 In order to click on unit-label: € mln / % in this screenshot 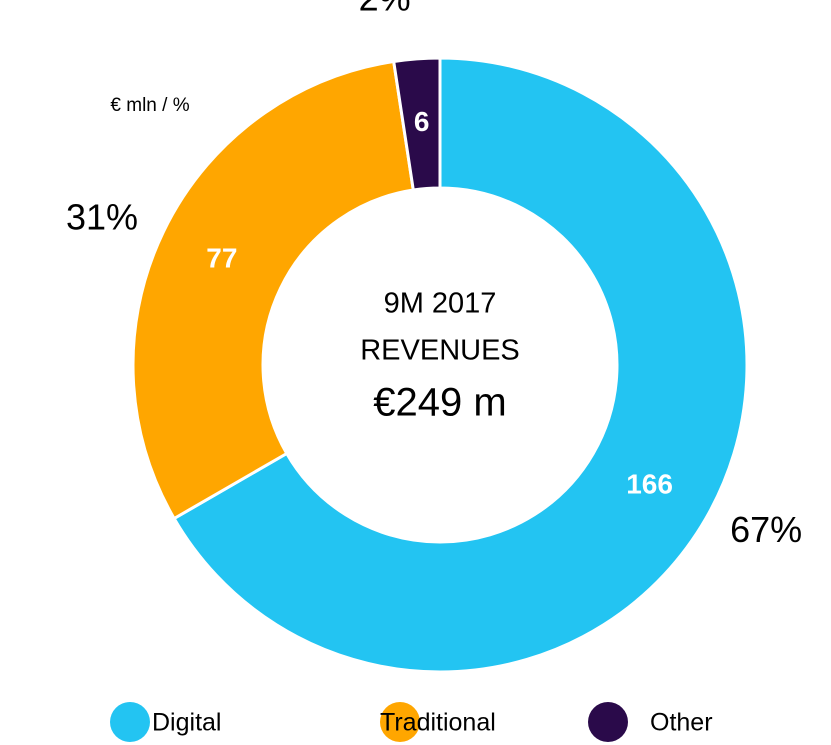, I will do `click(149, 105)`.